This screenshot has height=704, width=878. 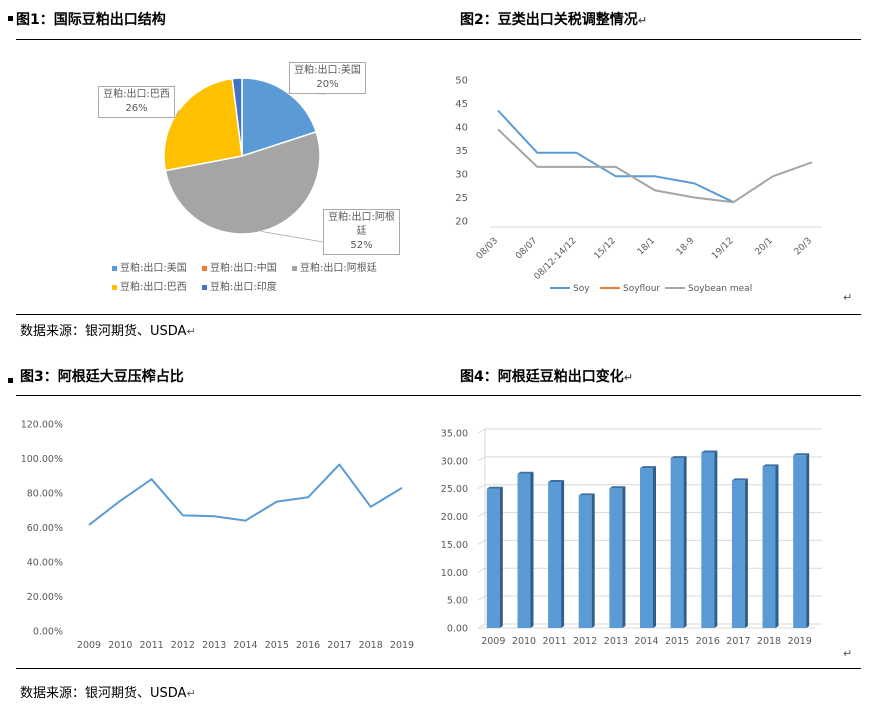 I want to click on source-note-1: 数据来源：银河期货、USDA↵, so click(x=108, y=329).